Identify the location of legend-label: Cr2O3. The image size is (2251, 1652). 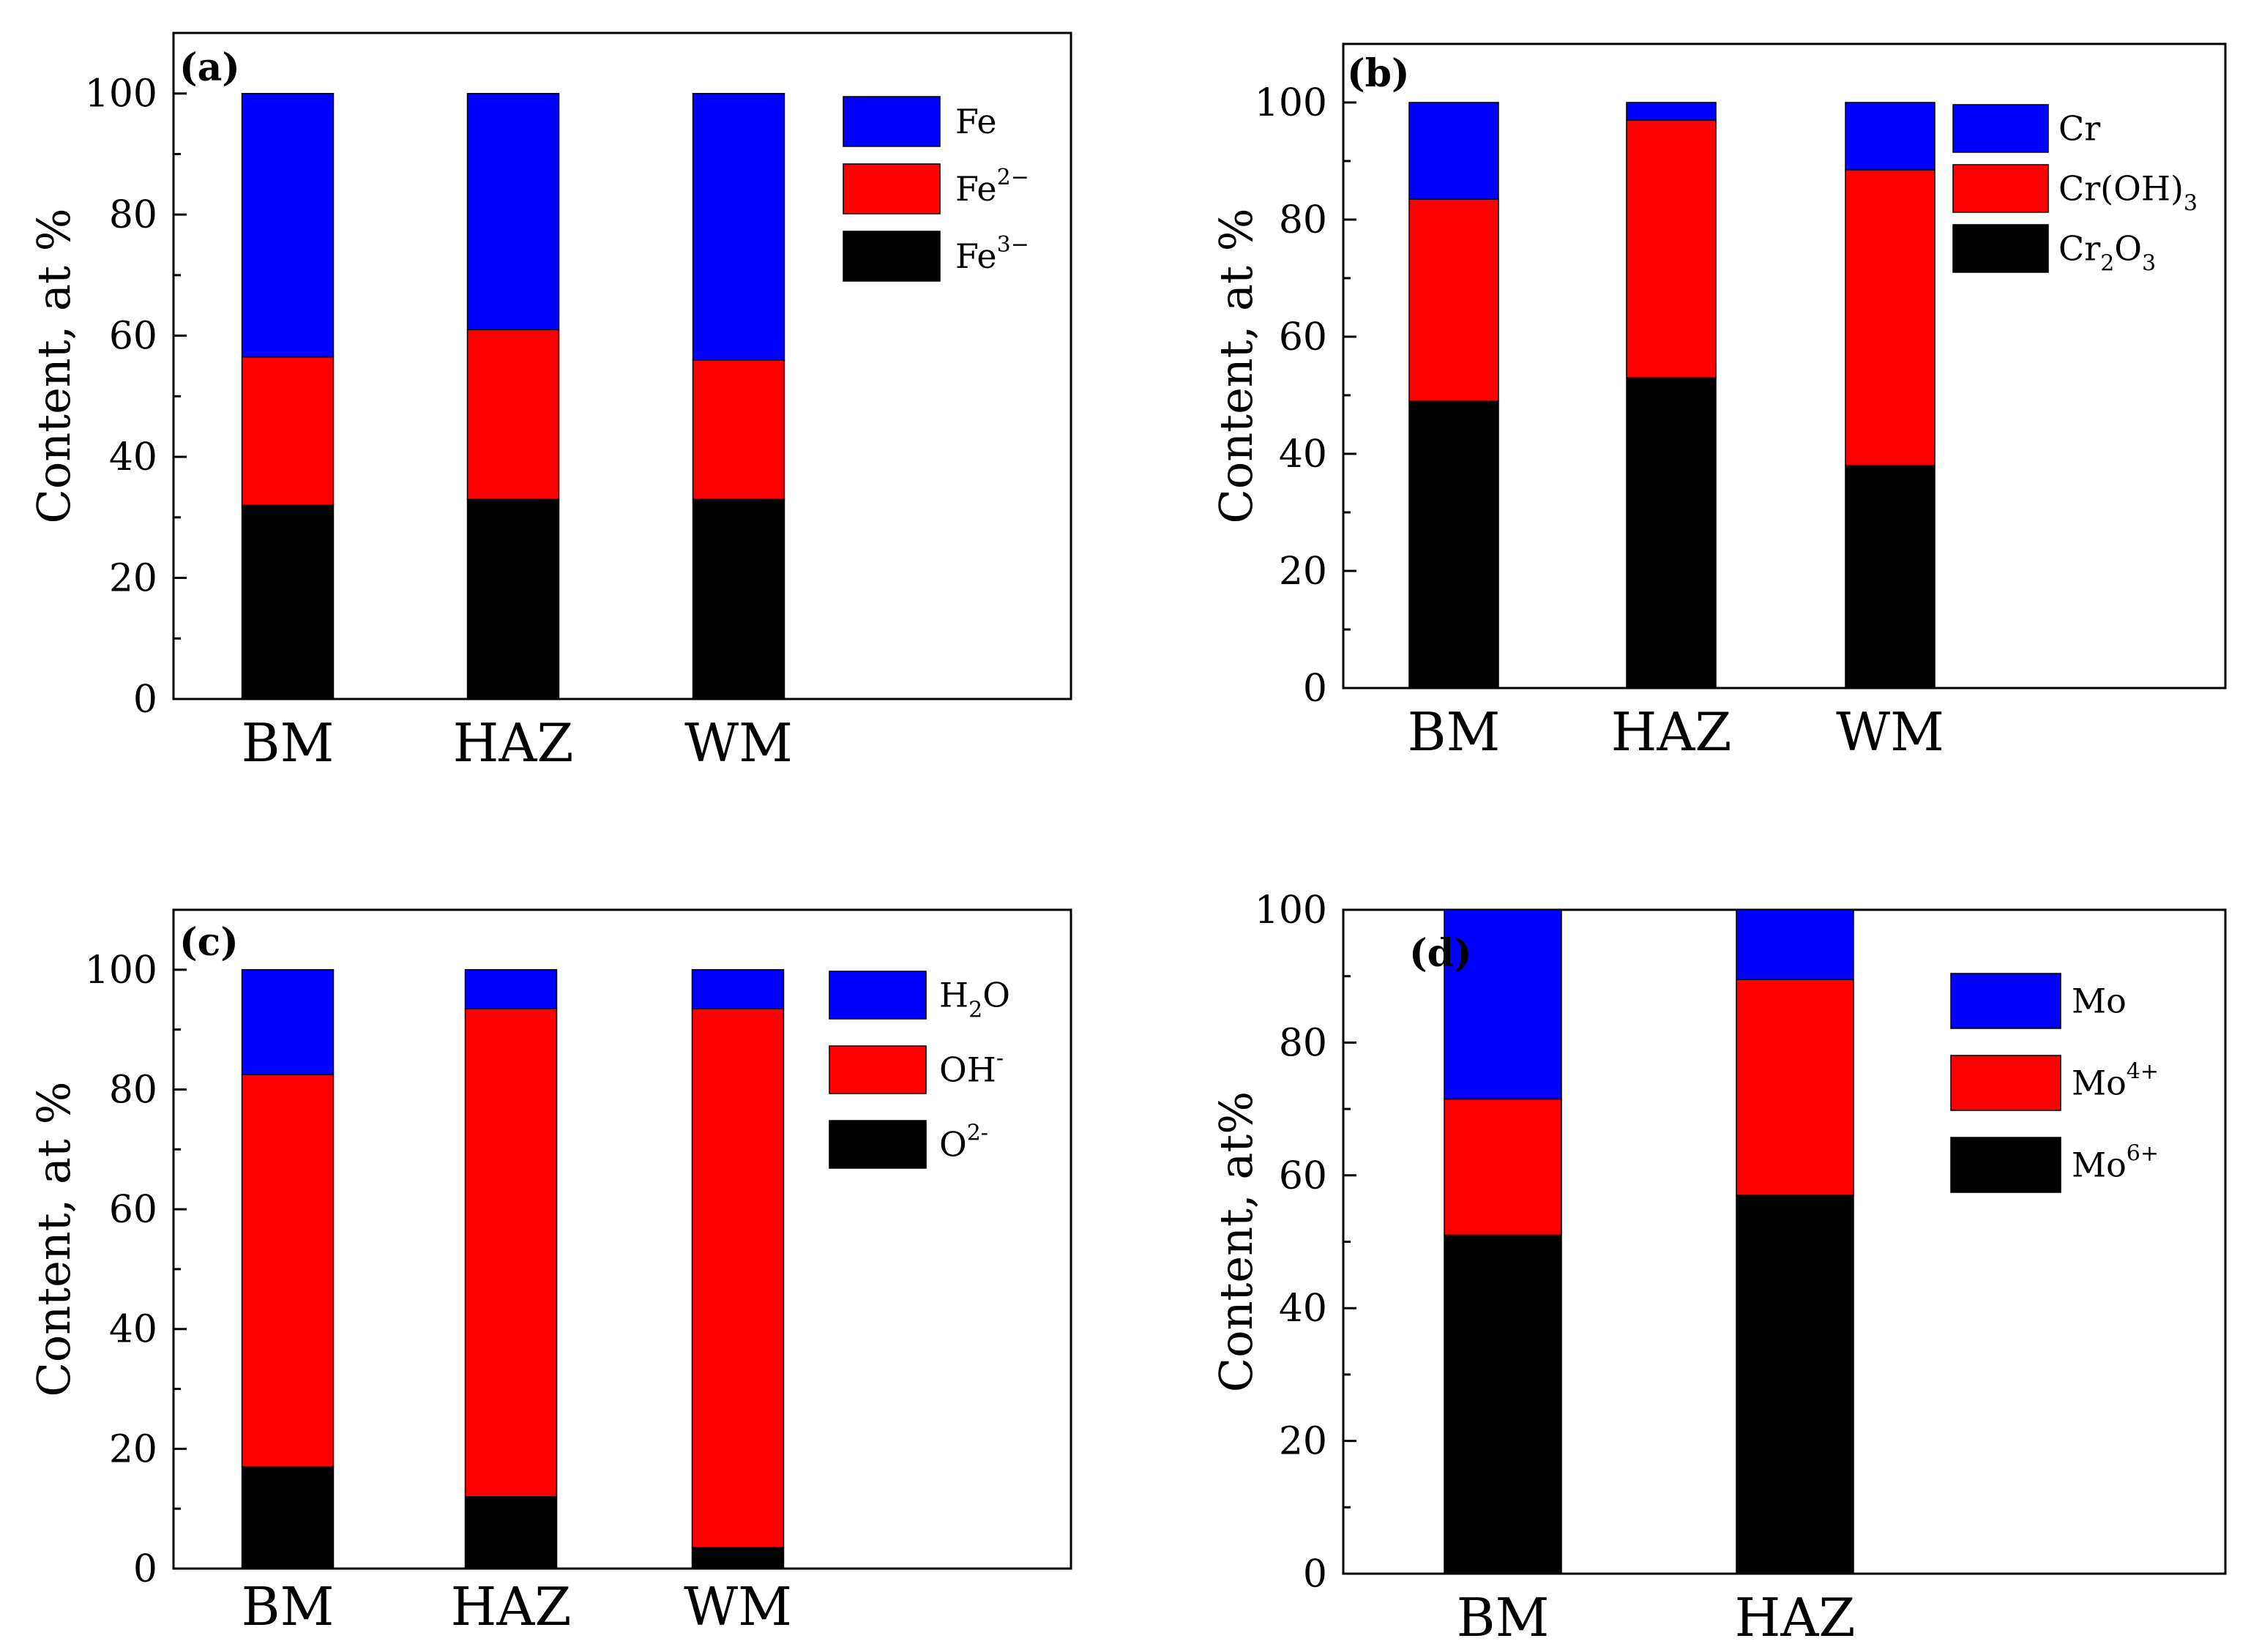
(2107, 253).